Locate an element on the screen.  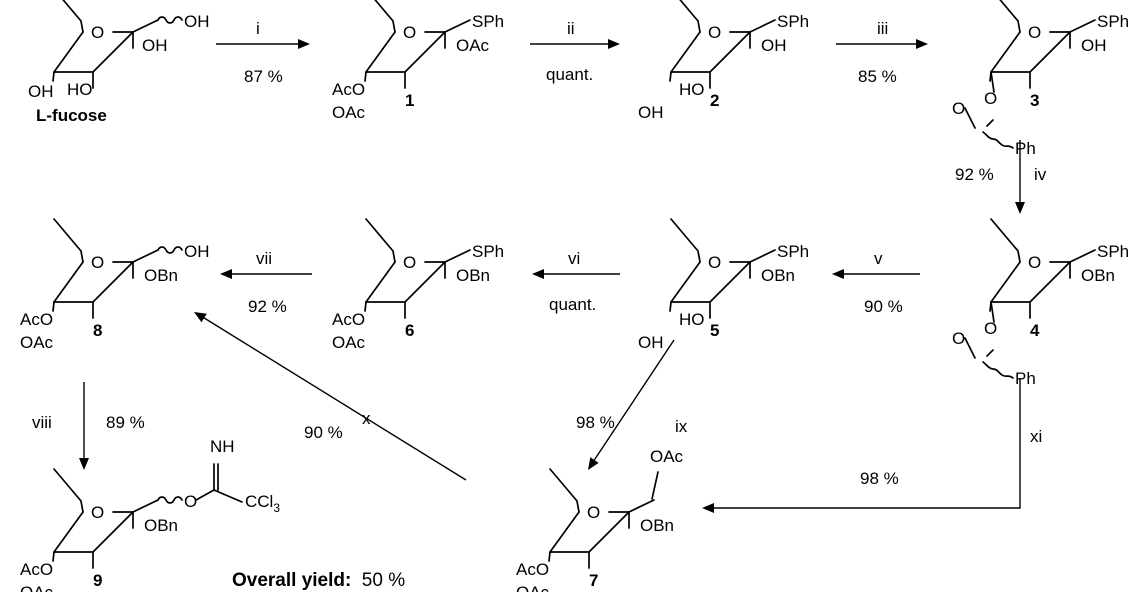
reaction-arrow-viii: viii 89 % is located at coordinates (88, 426).